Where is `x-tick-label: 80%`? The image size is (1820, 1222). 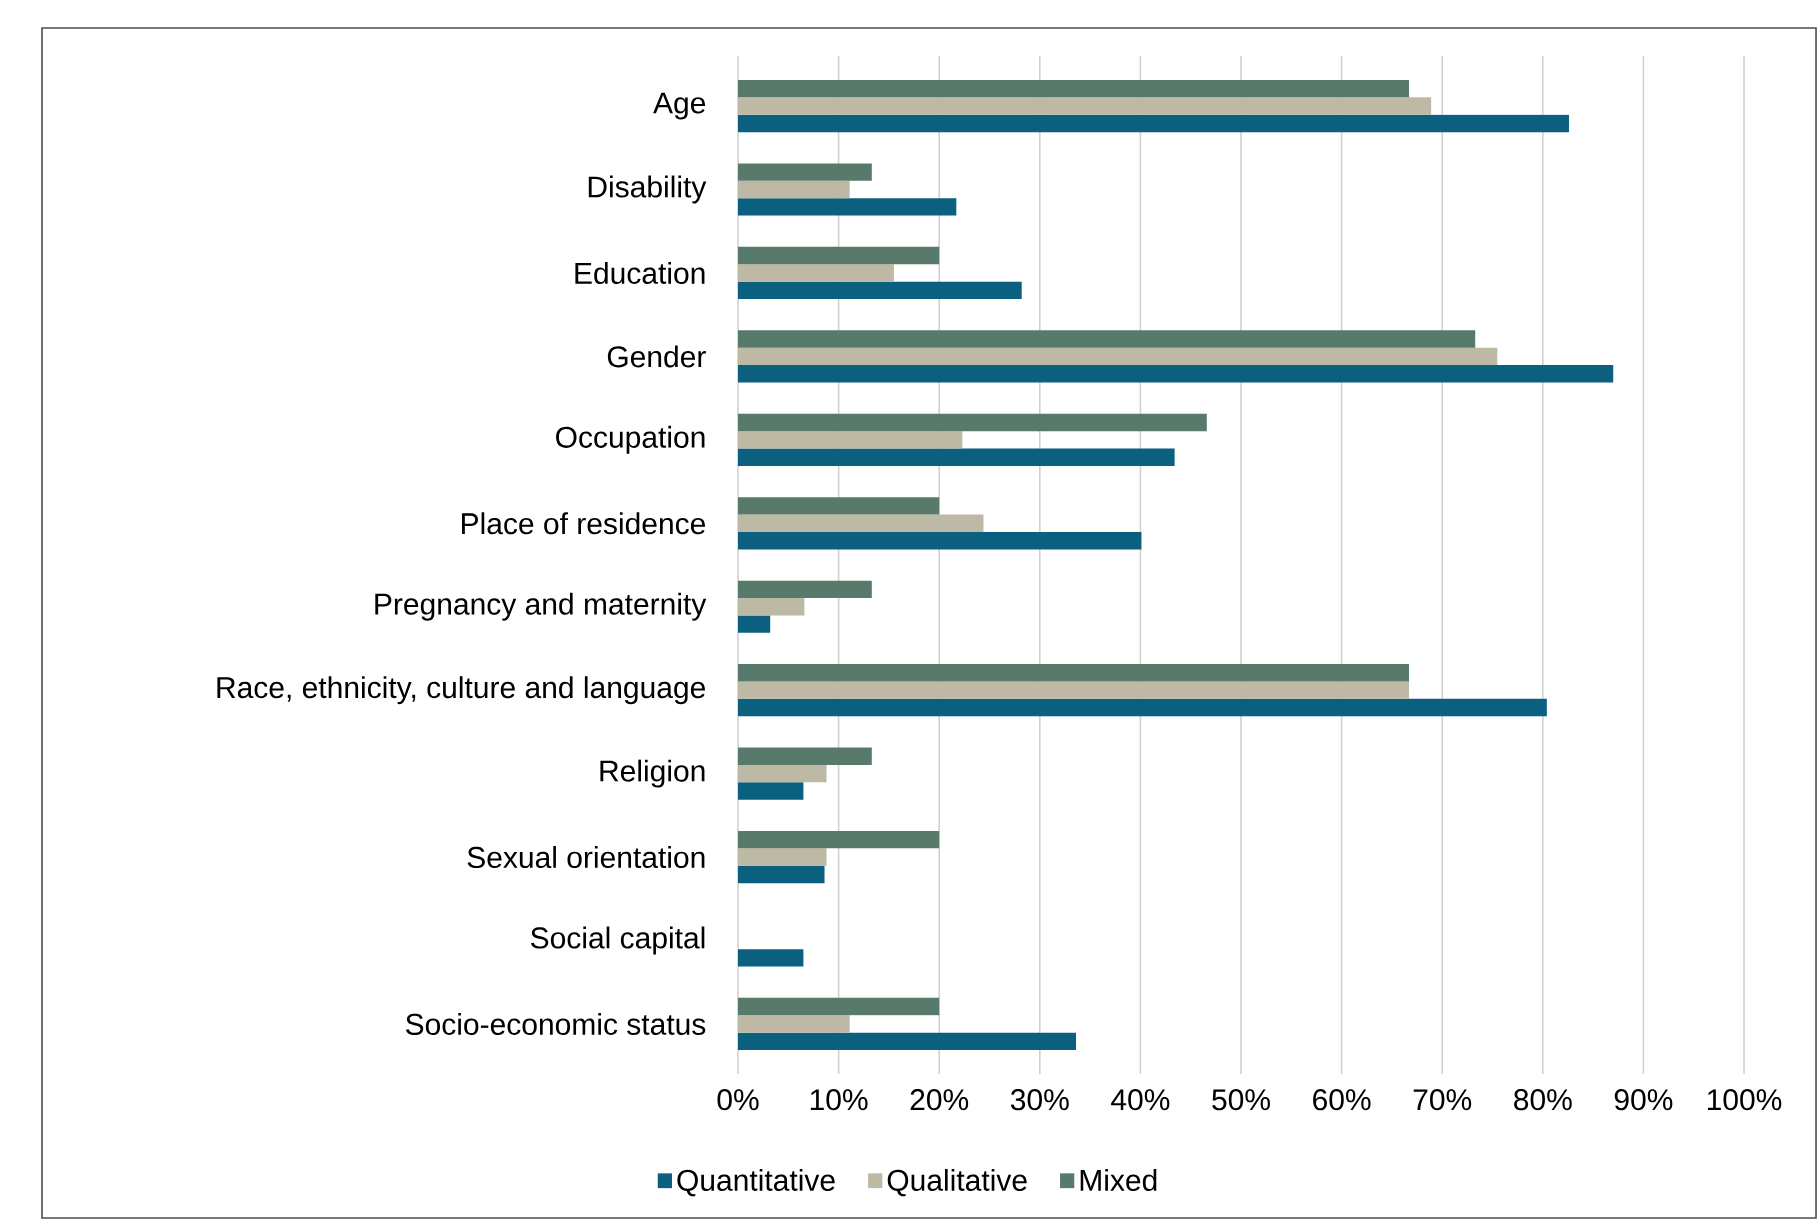 x-tick-label: 80% is located at coordinates (1543, 1100).